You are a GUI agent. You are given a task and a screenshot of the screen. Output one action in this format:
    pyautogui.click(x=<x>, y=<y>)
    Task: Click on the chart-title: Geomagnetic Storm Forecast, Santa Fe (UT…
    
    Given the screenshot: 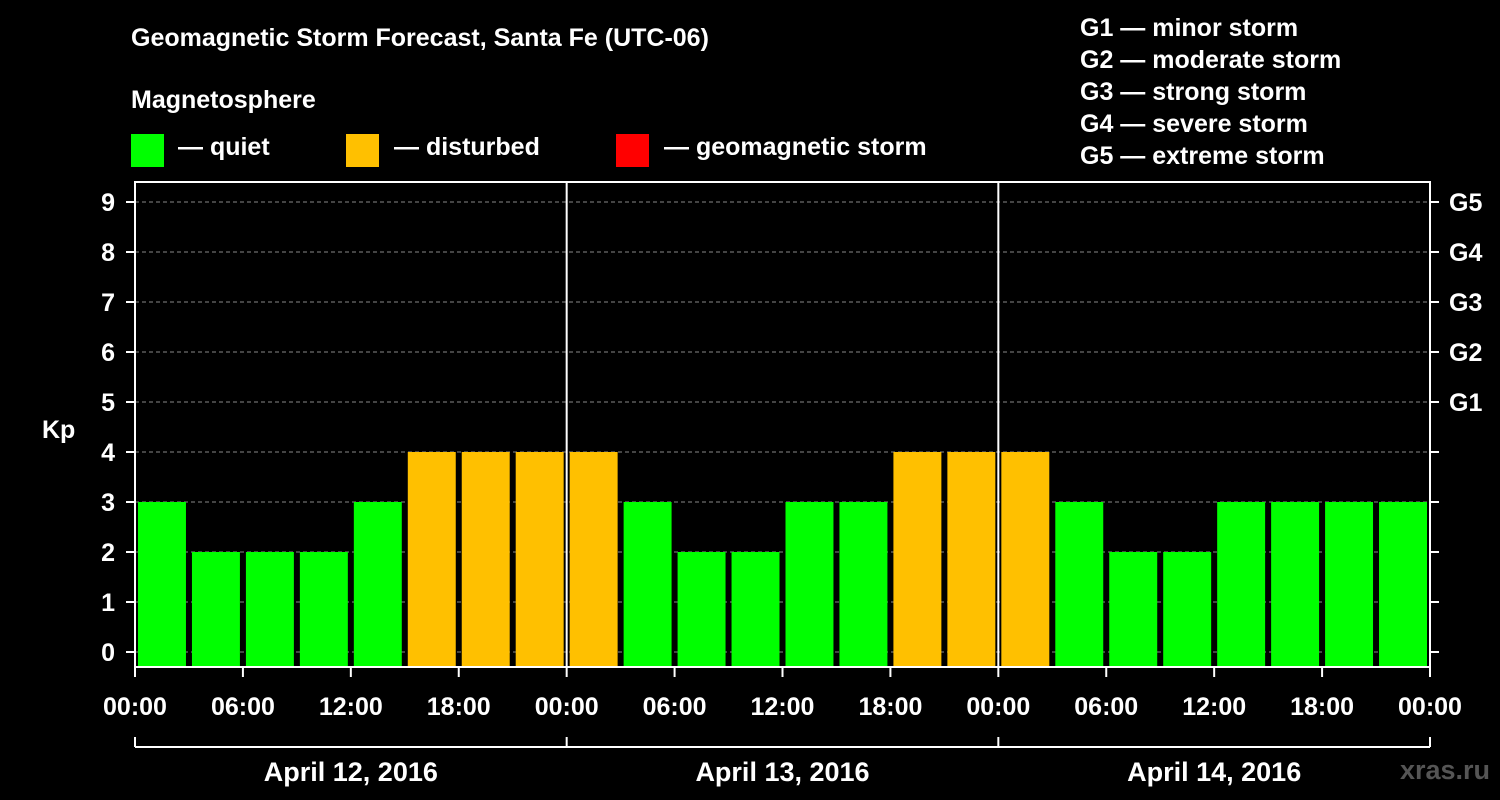 What is the action you would take?
    pyautogui.click(x=420, y=38)
    